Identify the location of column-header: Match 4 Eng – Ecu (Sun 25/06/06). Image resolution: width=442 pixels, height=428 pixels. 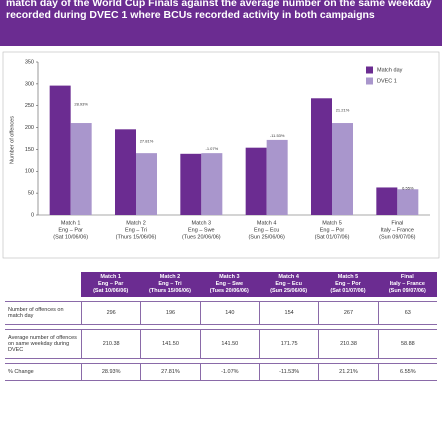
(288, 284).